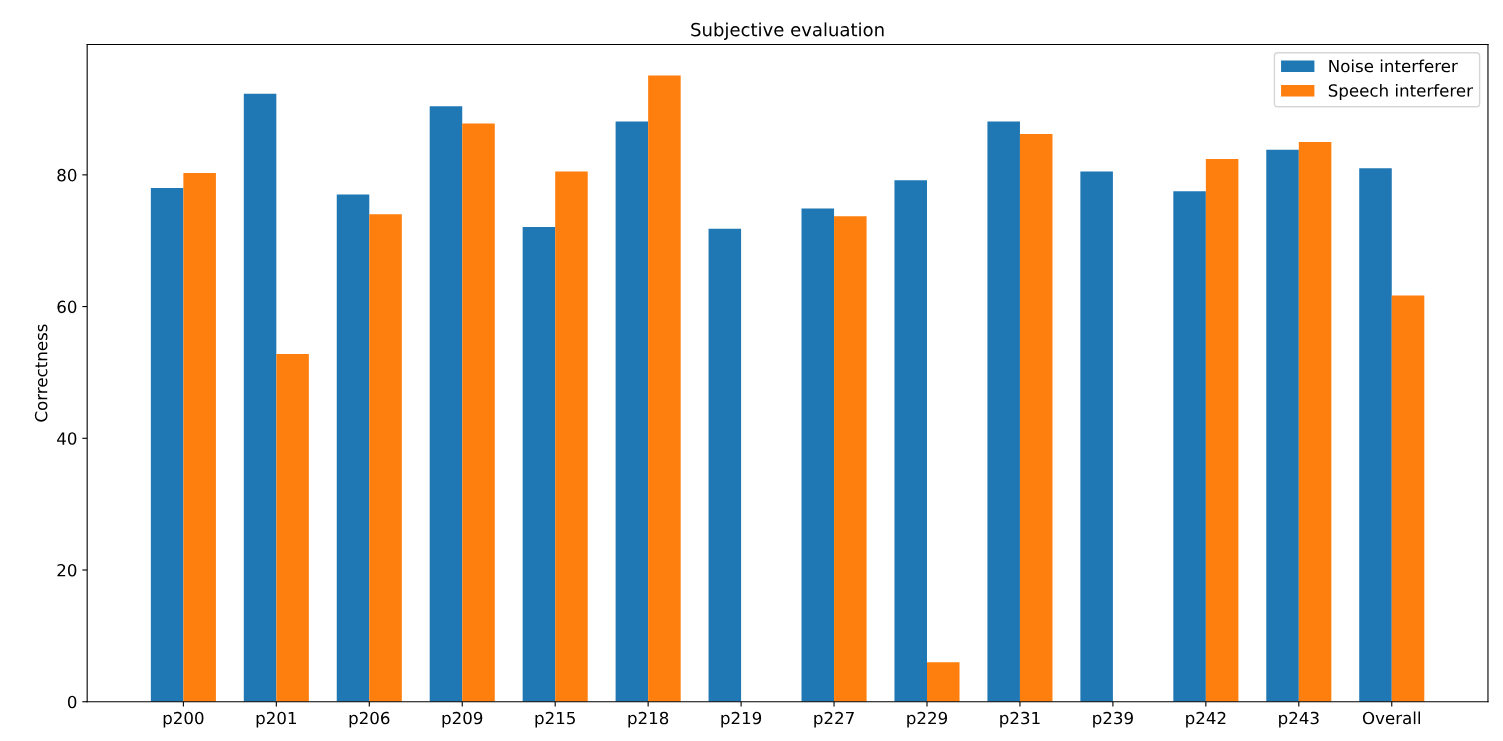  What do you see at coordinates (462, 719) in the screenshot?
I see `x-tick-label: p209` at bounding box center [462, 719].